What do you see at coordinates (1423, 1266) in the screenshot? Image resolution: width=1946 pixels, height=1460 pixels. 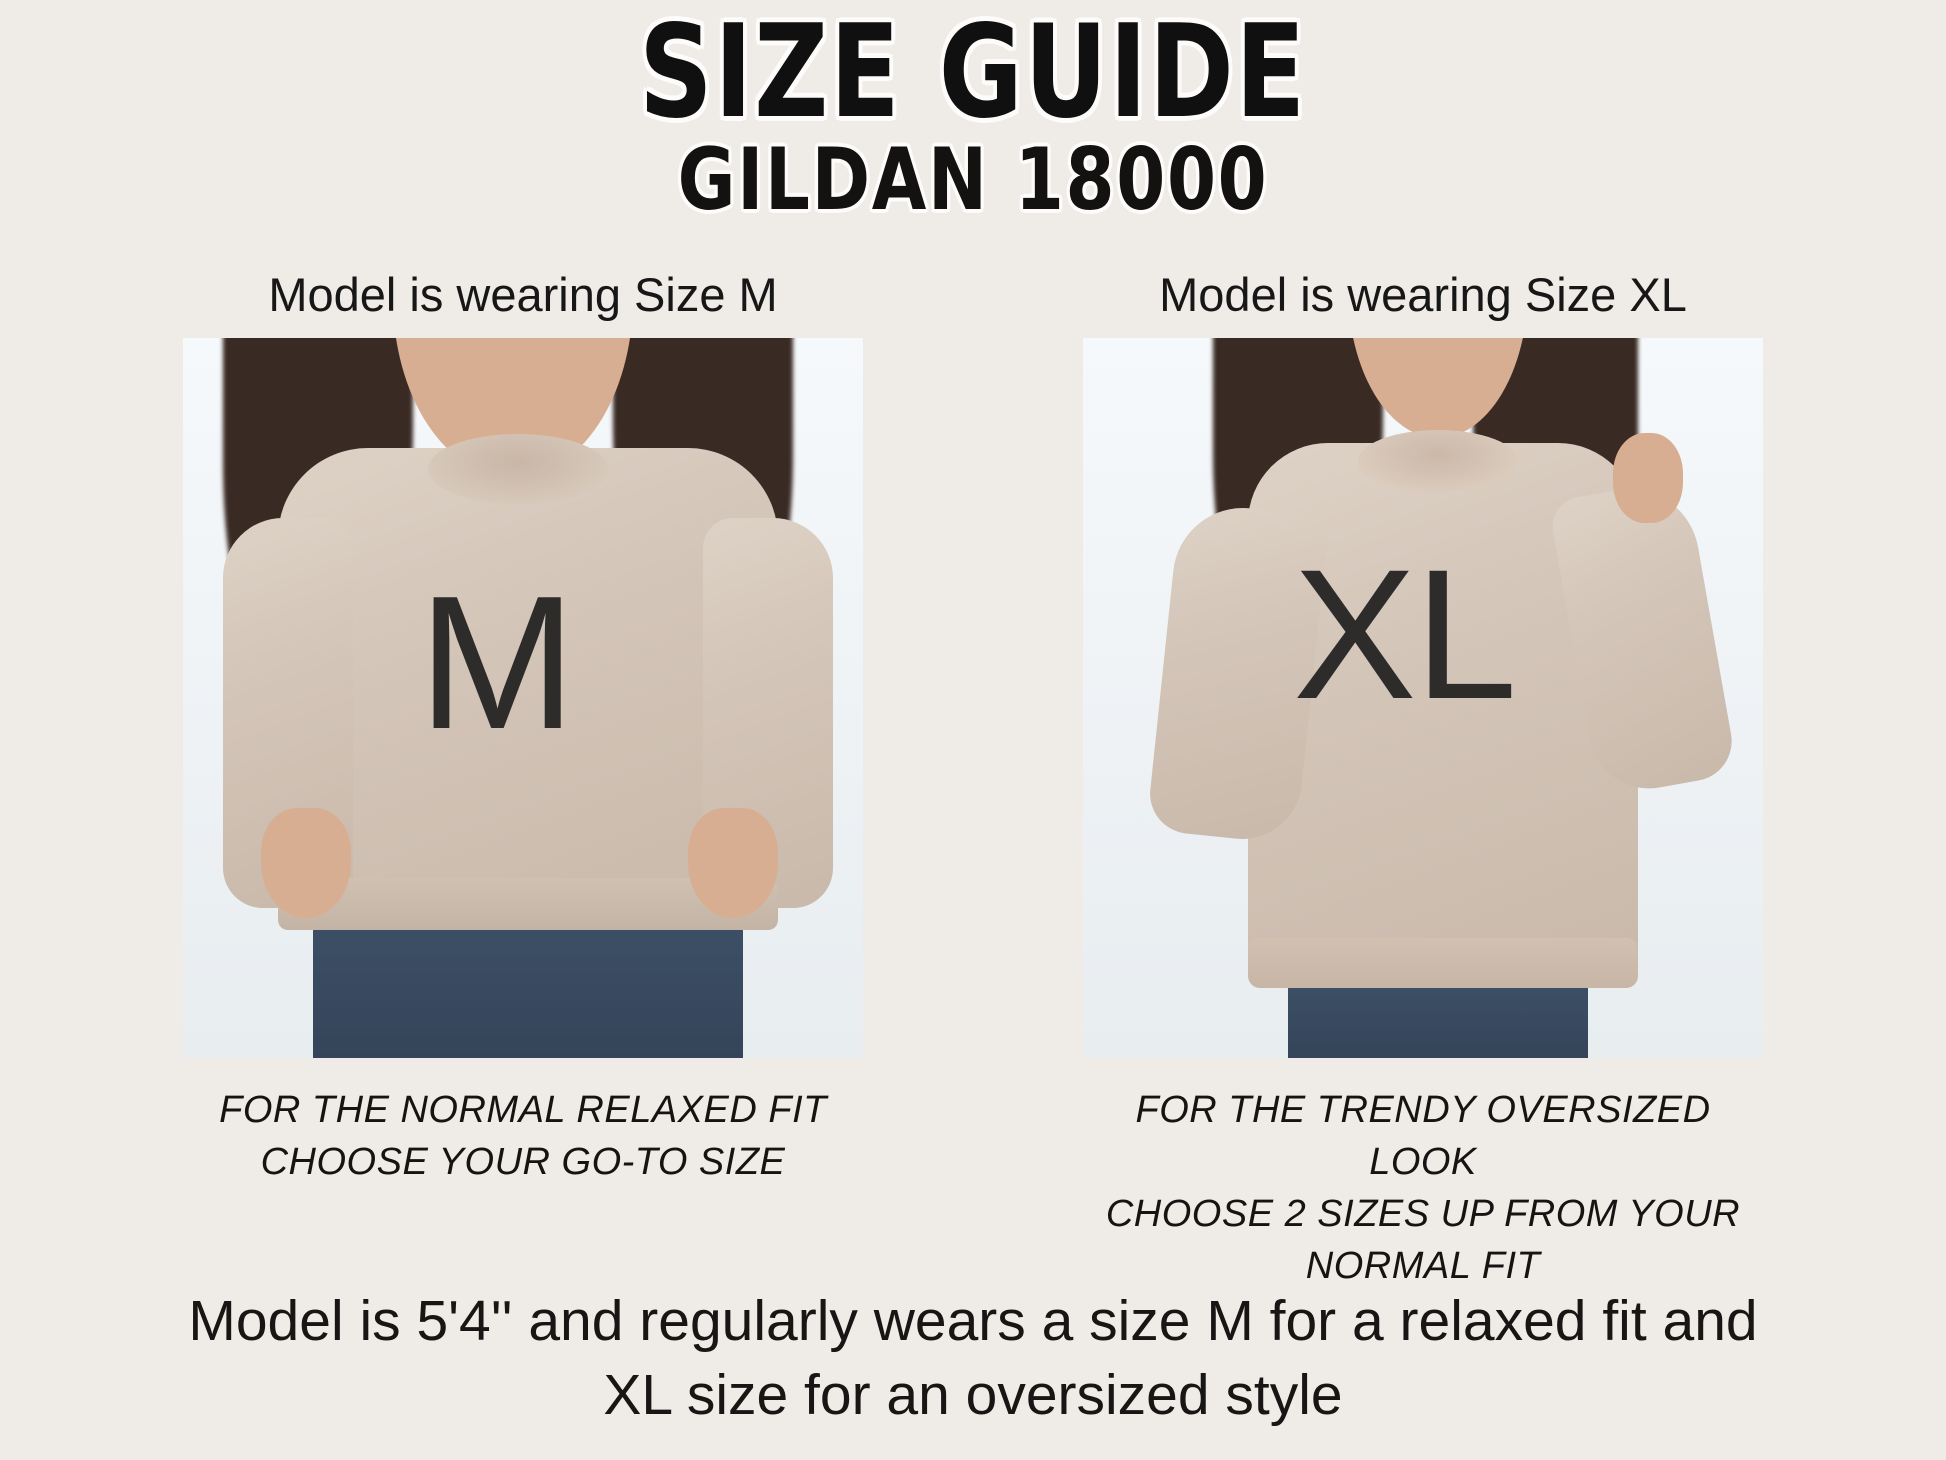 I see `fit-line-right-3: NORMAL FIT` at bounding box center [1423, 1266].